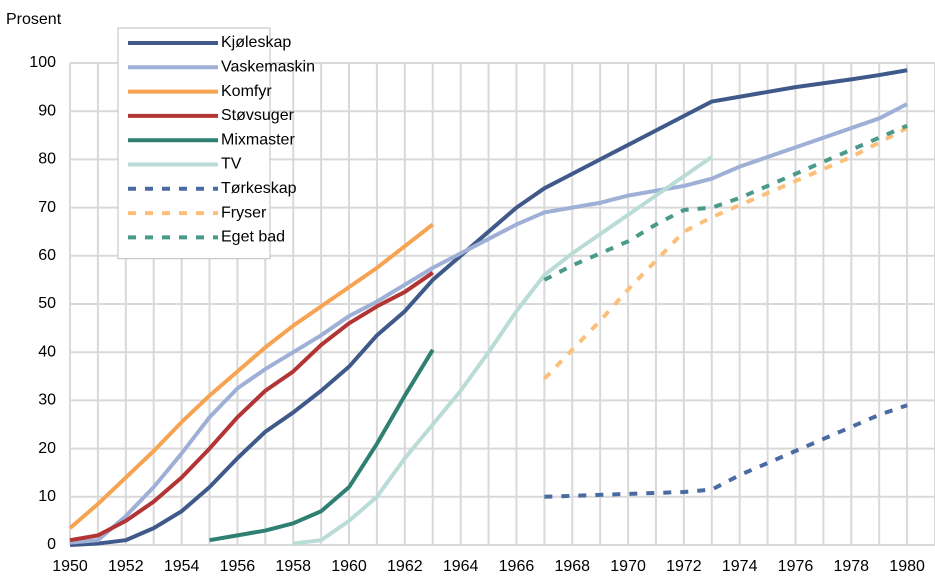 This screenshot has height=579, width=935. Describe the element at coordinates (517, 566) in the screenshot. I see `x-tick-label: 1966` at that location.